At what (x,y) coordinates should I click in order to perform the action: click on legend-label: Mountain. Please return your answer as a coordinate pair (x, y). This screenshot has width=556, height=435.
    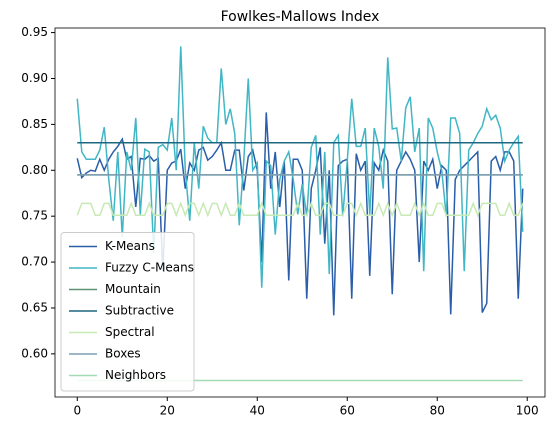
    Looking at the image, I should click on (133, 289).